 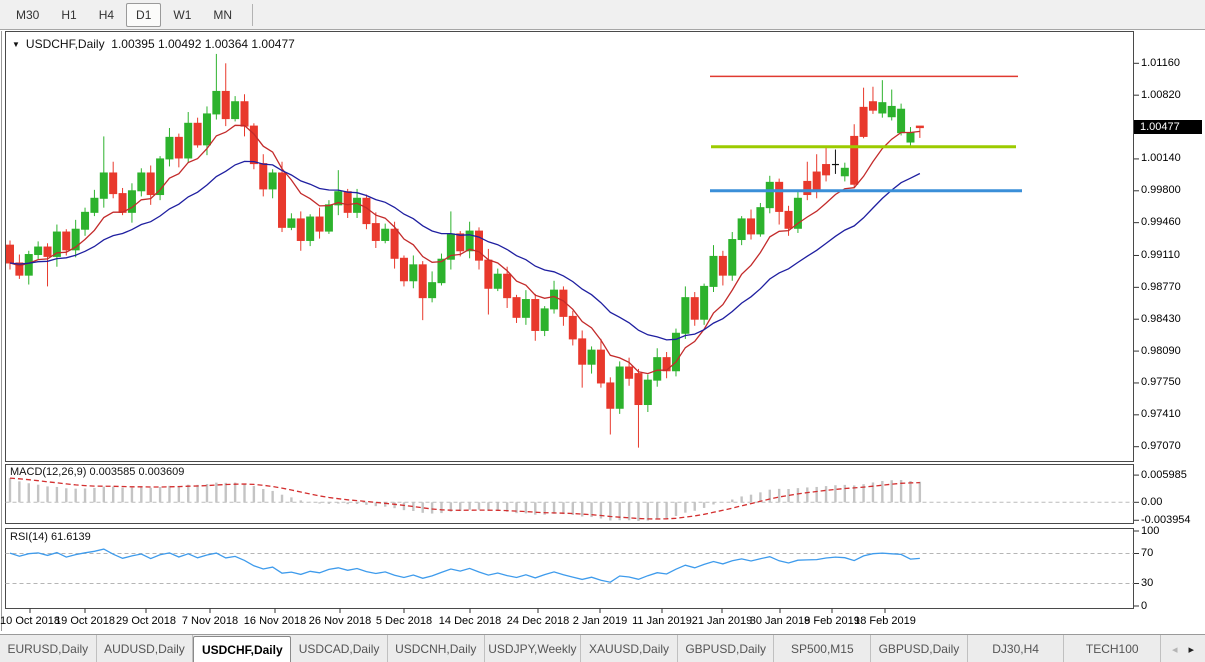 I want to click on tab-scroll-right-icon: ▸, so click(x=1191, y=649).